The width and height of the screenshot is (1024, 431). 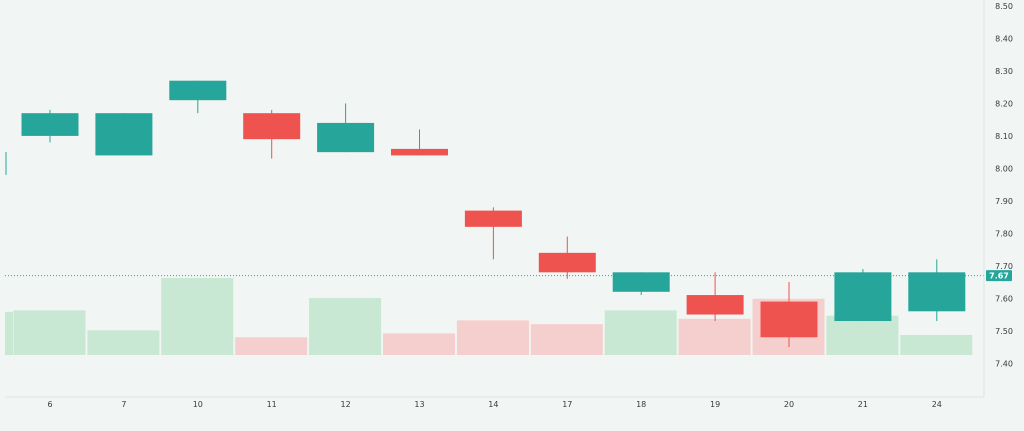 What do you see at coordinates (937, 404) in the screenshot?
I see `x-tick-label: 24` at bounding box center [937, 404].